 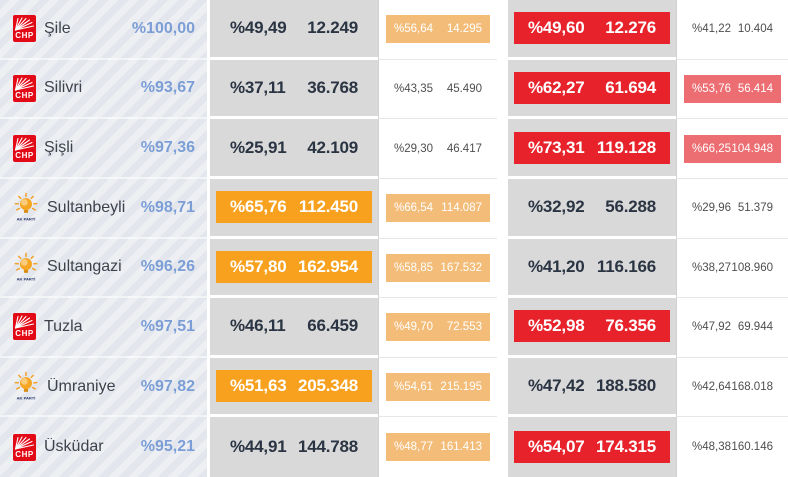 I want to click on akp-result-cell: %65,76 112.450, so click(x=294, y=208).